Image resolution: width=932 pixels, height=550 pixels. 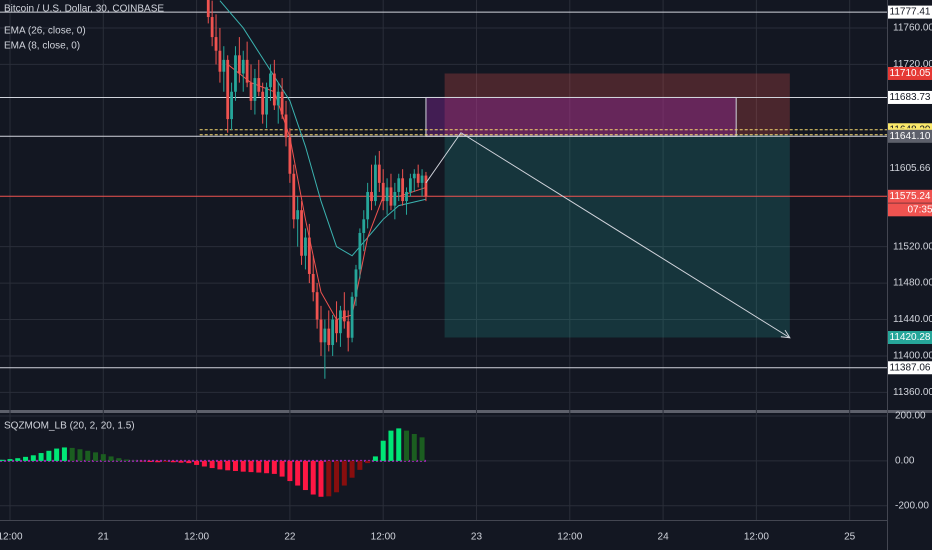 I want to click on y-tick-label: 0.00, so click(x=905, y=461).